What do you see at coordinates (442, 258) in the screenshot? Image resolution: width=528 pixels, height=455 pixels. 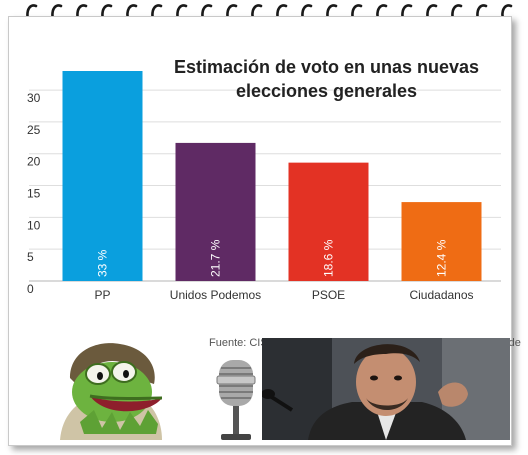 I see `bar-value-label: 12.4 %` at bounding box center [442, 258].